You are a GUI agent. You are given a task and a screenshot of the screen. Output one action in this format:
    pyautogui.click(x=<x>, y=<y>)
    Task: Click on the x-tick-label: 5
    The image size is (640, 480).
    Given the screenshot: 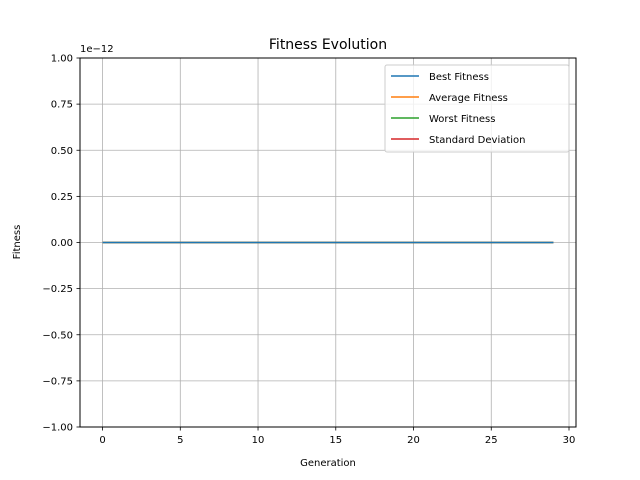 What is the action you would take?
    pyautogui.click(x=180, y=440)
    